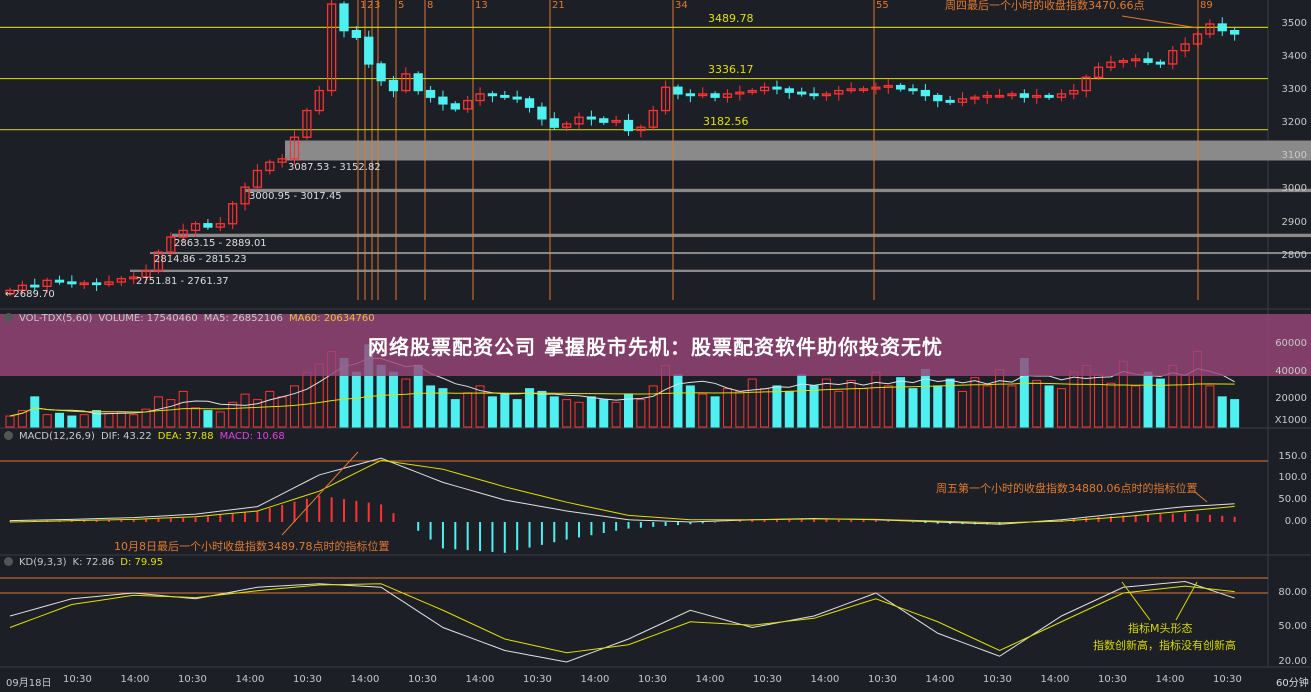 This screenshot has width=1311, height=692. What do you see at coordinates (731, 69) in the screenshot?
I see `price-level-label: 3336.17` at bounding box center [731, 69].